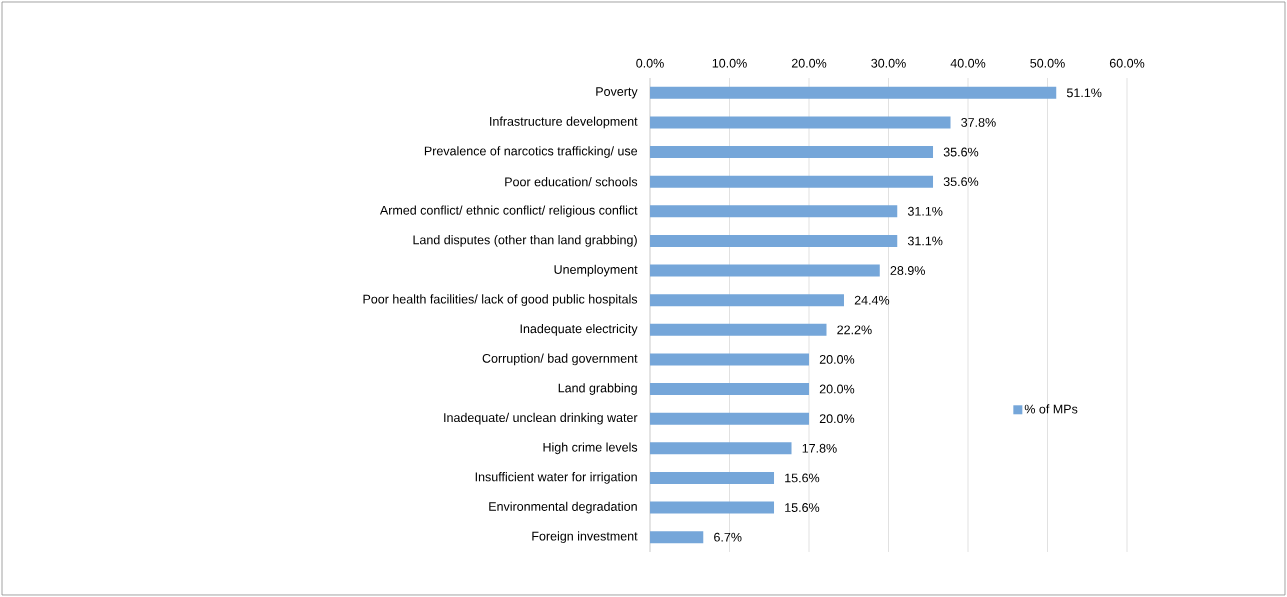  I want to click on y-tick-label: Armed conflict/ ethnic conflict/ religious conflict, so click(508, 211).